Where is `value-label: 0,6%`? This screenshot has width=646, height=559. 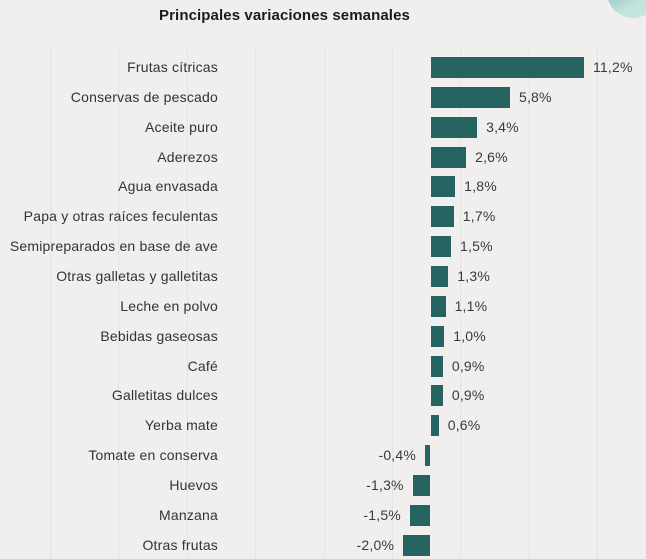
value-label: 0,6% is located at coordinates (464, 425).